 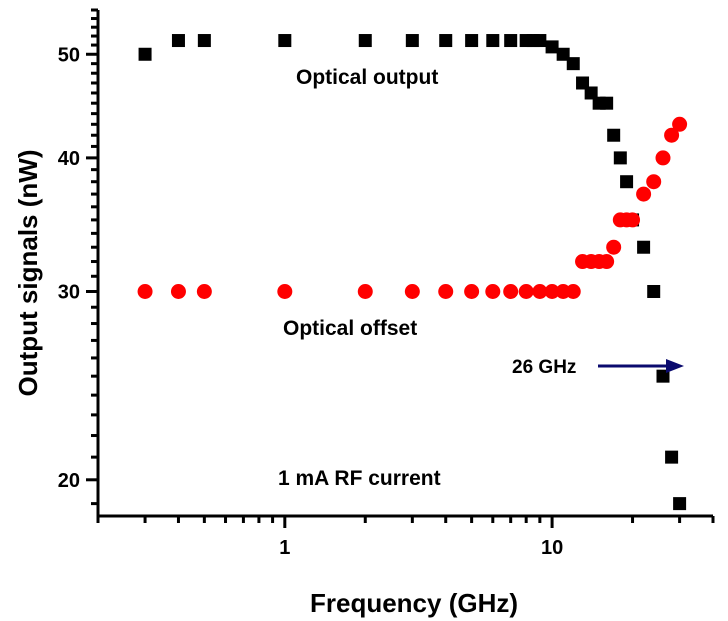 I want to click on annotation-optical-offset: Optical offset, so click(x=350, y=328).